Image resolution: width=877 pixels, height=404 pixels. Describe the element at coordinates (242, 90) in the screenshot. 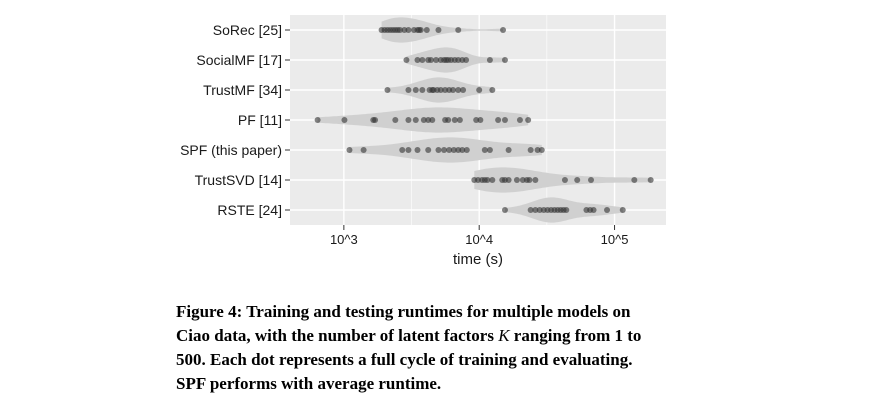

I see `y-tick-label: TrustMF [34]` at that location.